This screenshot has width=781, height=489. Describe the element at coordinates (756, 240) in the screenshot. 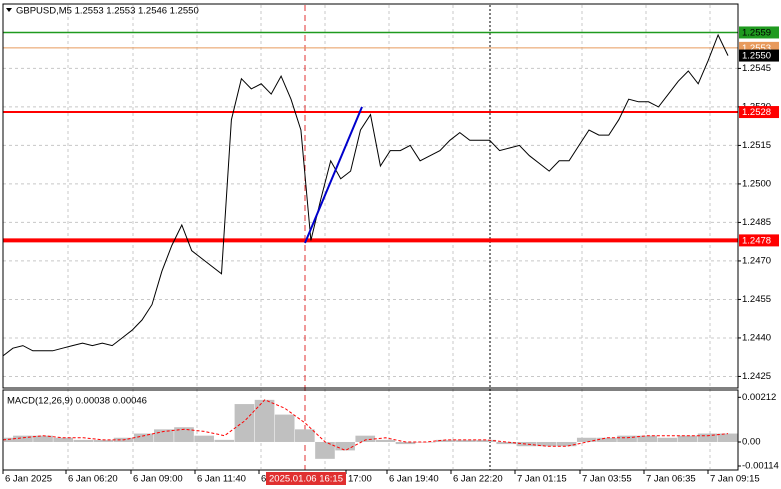

I see `level-label: 1.2478` at that location.